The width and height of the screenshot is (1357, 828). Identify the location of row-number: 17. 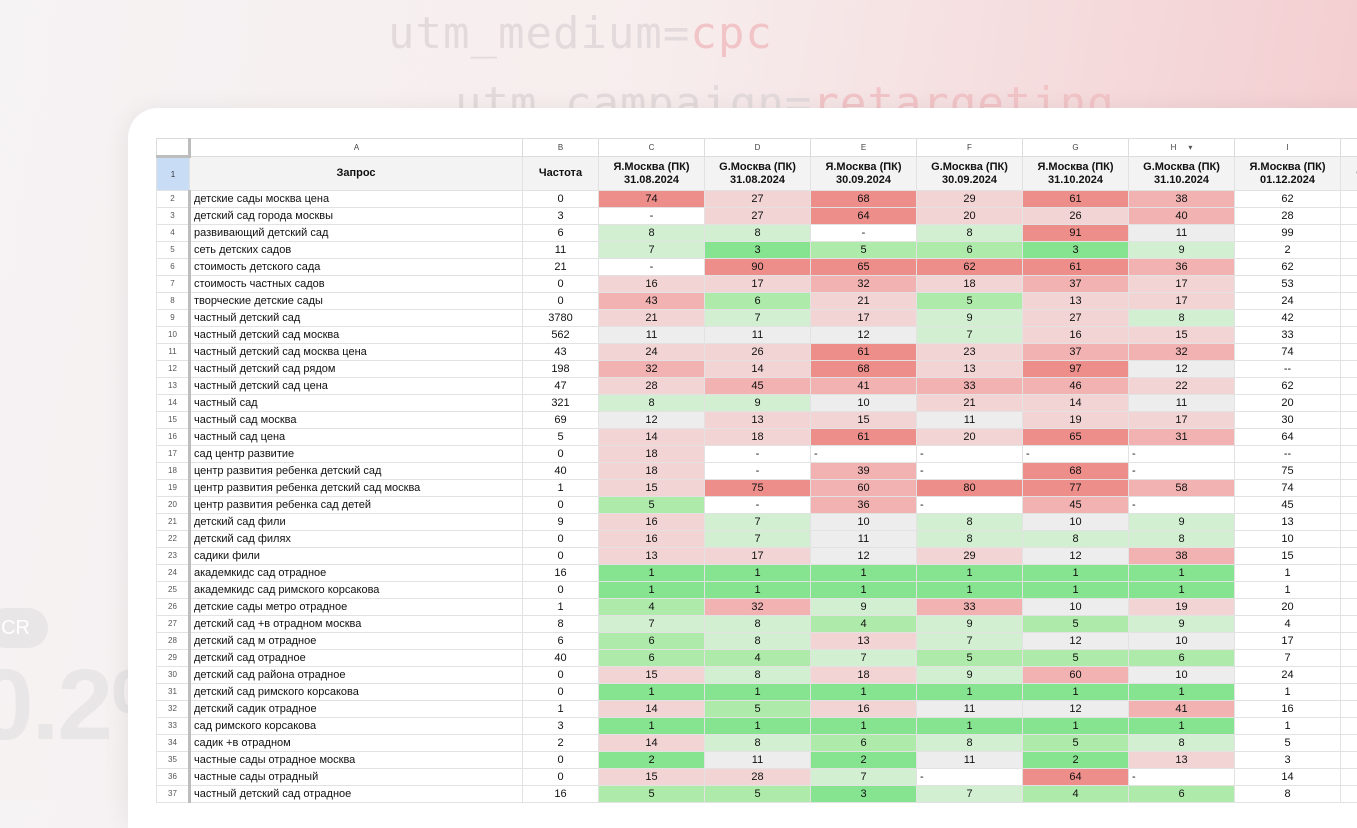
(173, 454).